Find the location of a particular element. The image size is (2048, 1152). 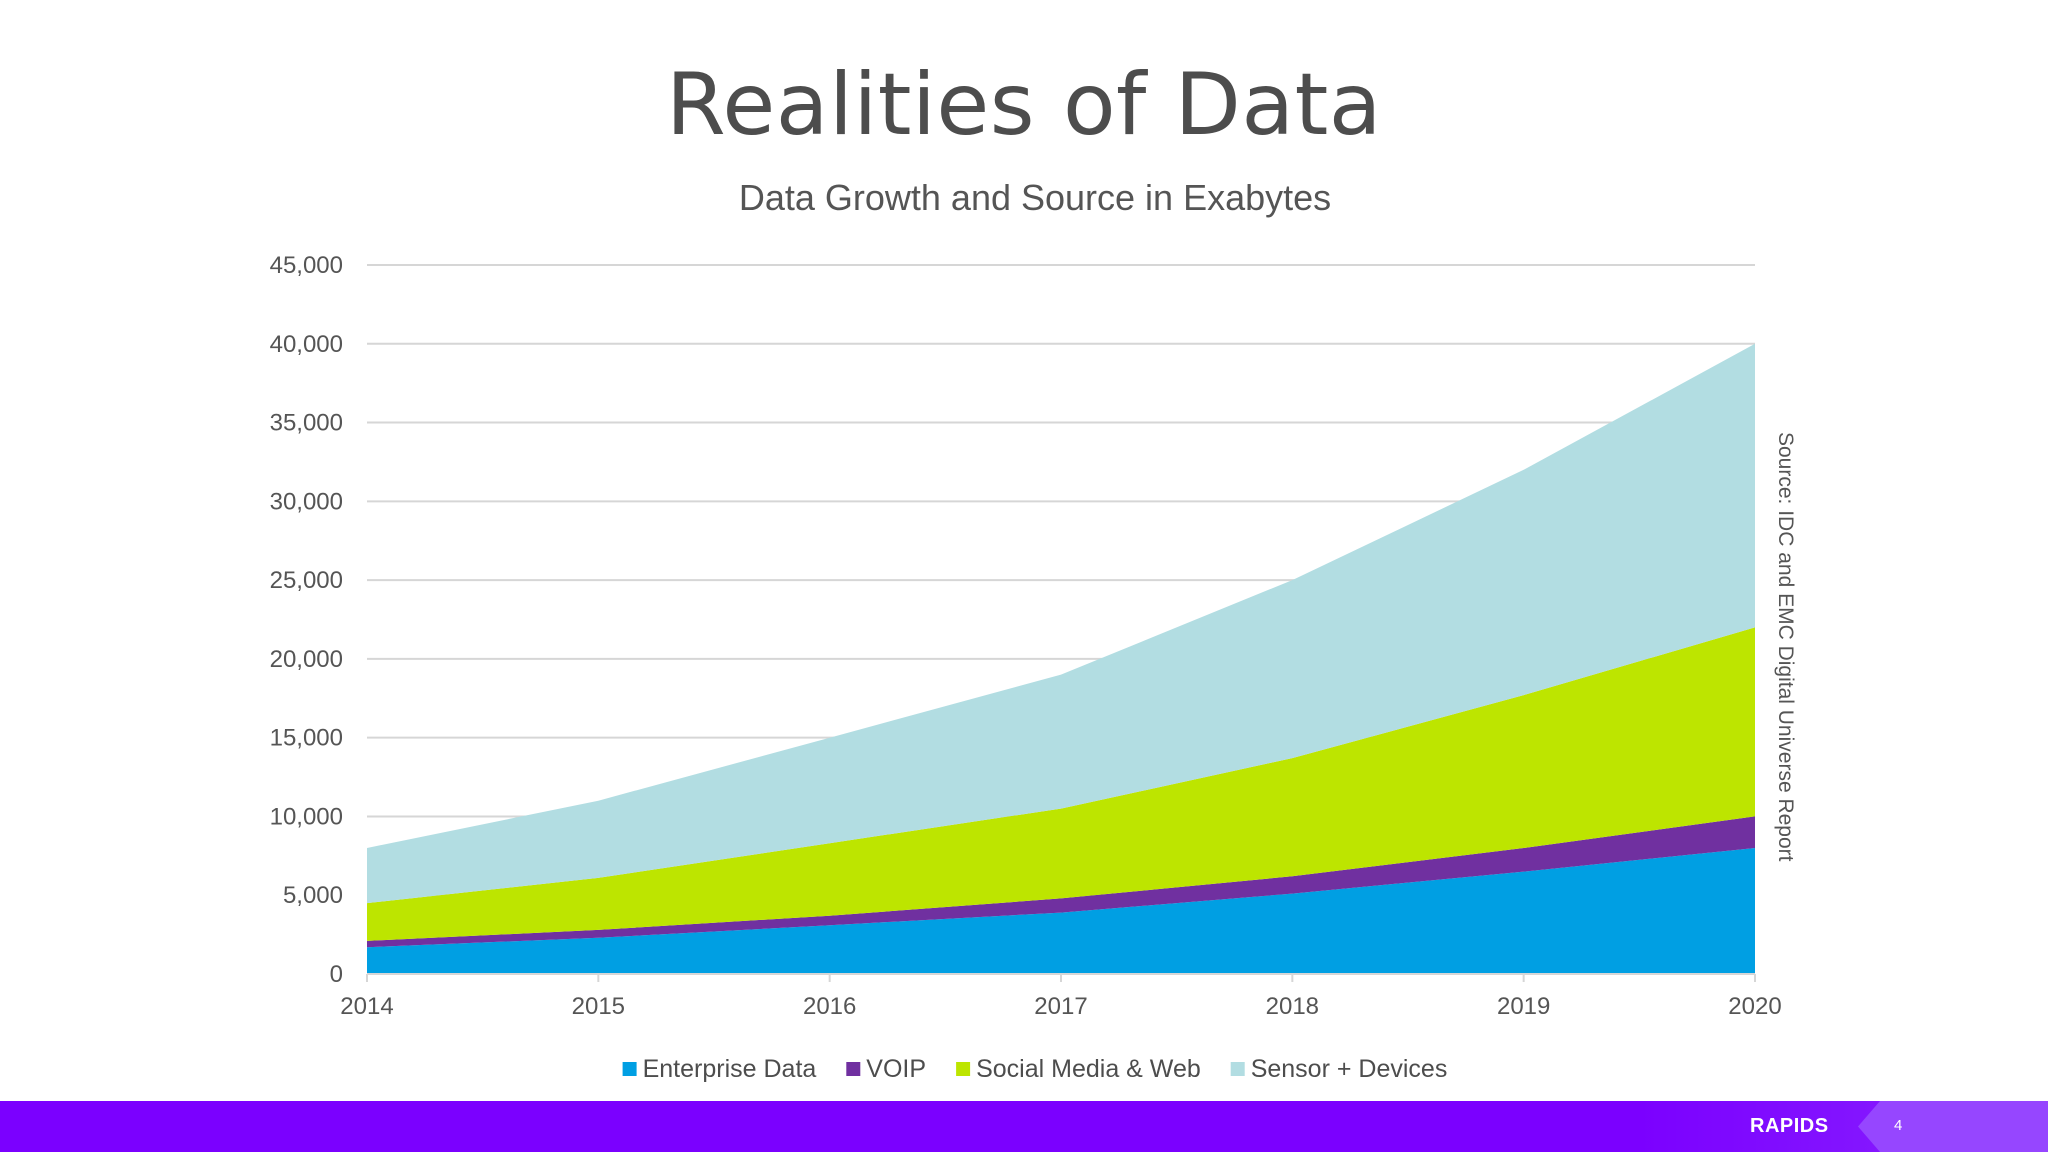

y-tick-label: 30,000 is located at coordinates (306, 501).